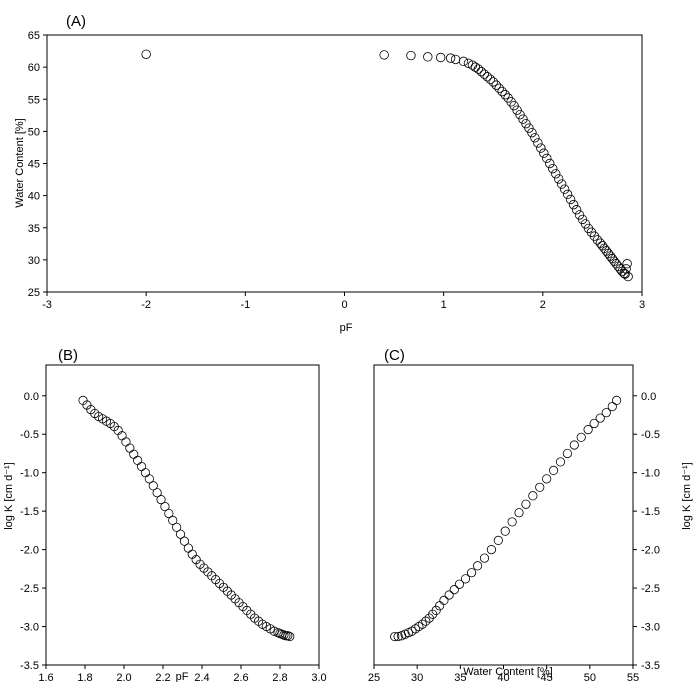  Describe the element at coordinates (34, 100) in the screenshot. I see `y-tick-label: 55` at that location.